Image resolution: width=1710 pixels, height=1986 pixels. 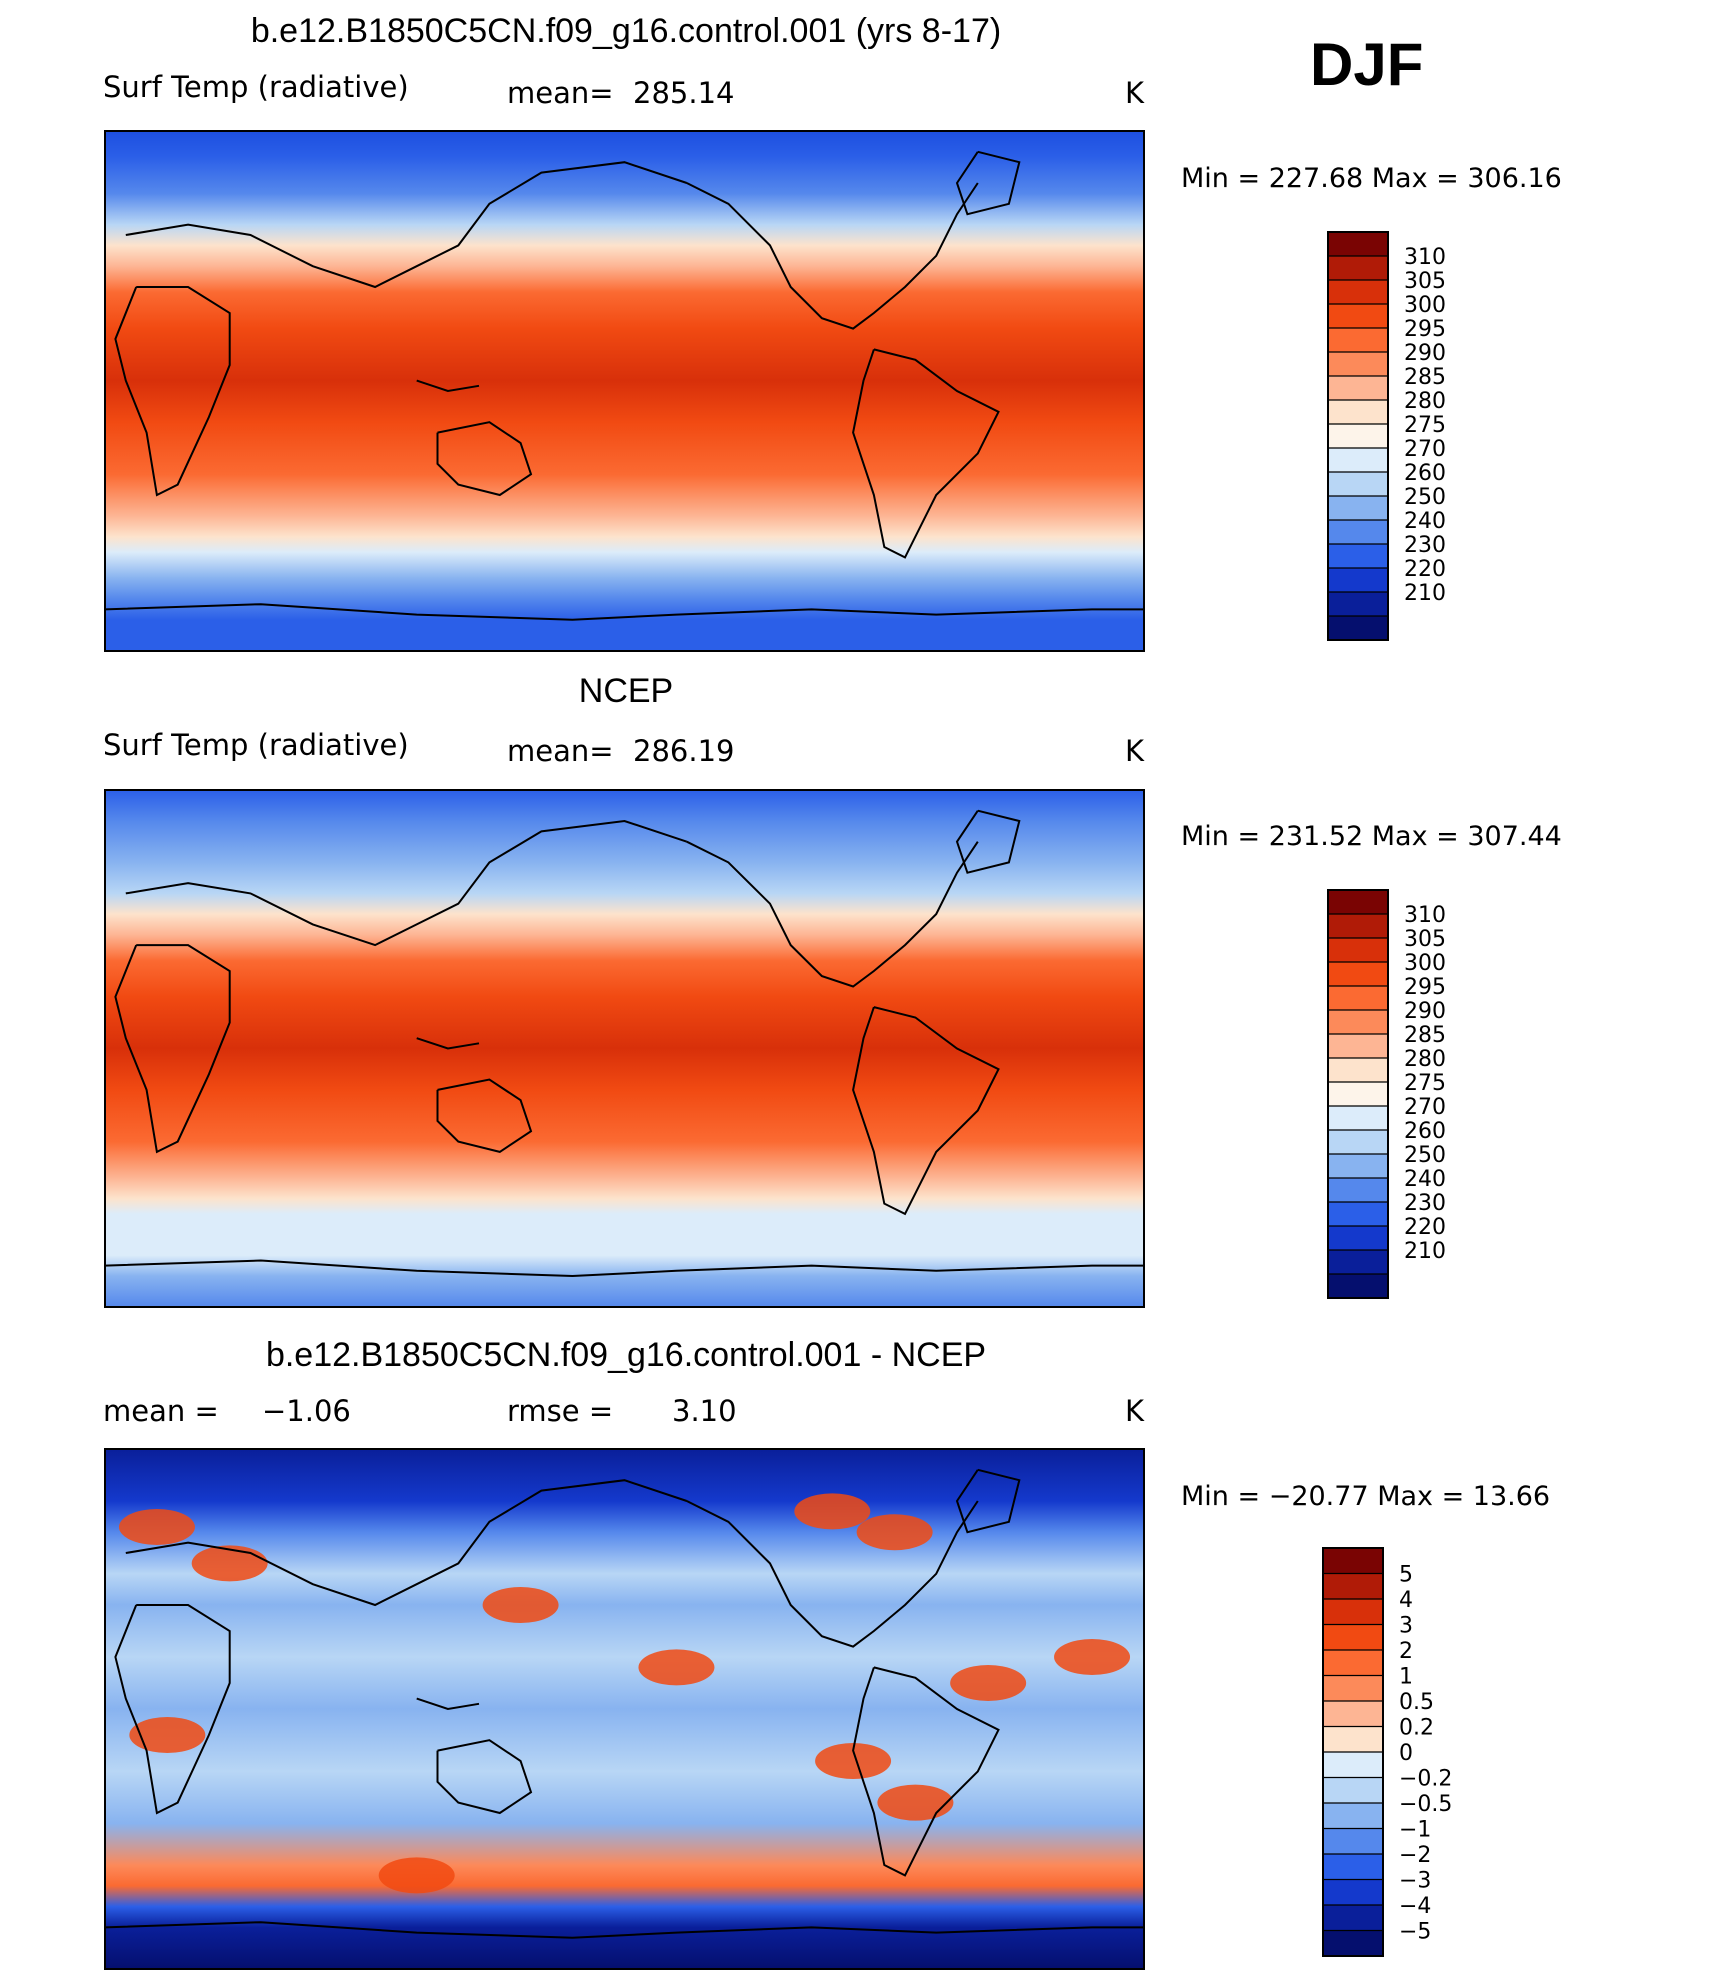 What do you see at coordinates (1425, 305) in the screenshot?
I see `panel1-colorbar-label: 300` at bounding box center [1425, 305].